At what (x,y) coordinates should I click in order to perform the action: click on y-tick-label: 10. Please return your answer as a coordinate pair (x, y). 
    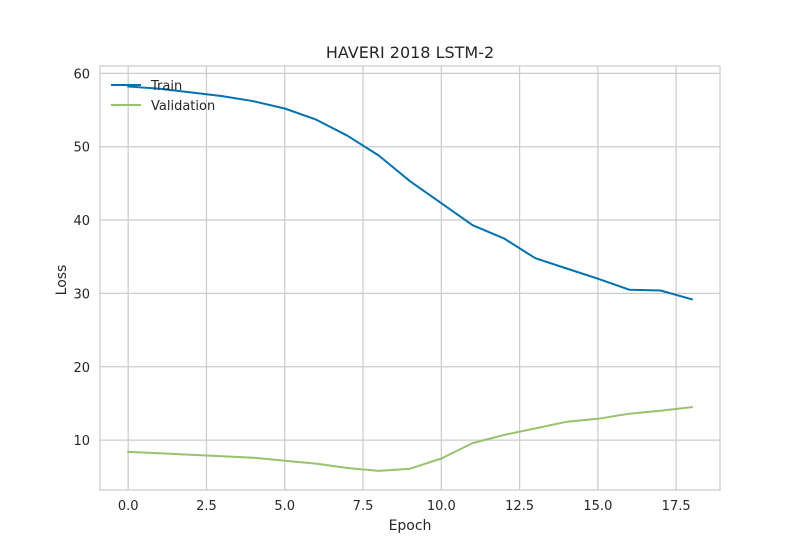
    Looking at the image, I should click on (81, 441).